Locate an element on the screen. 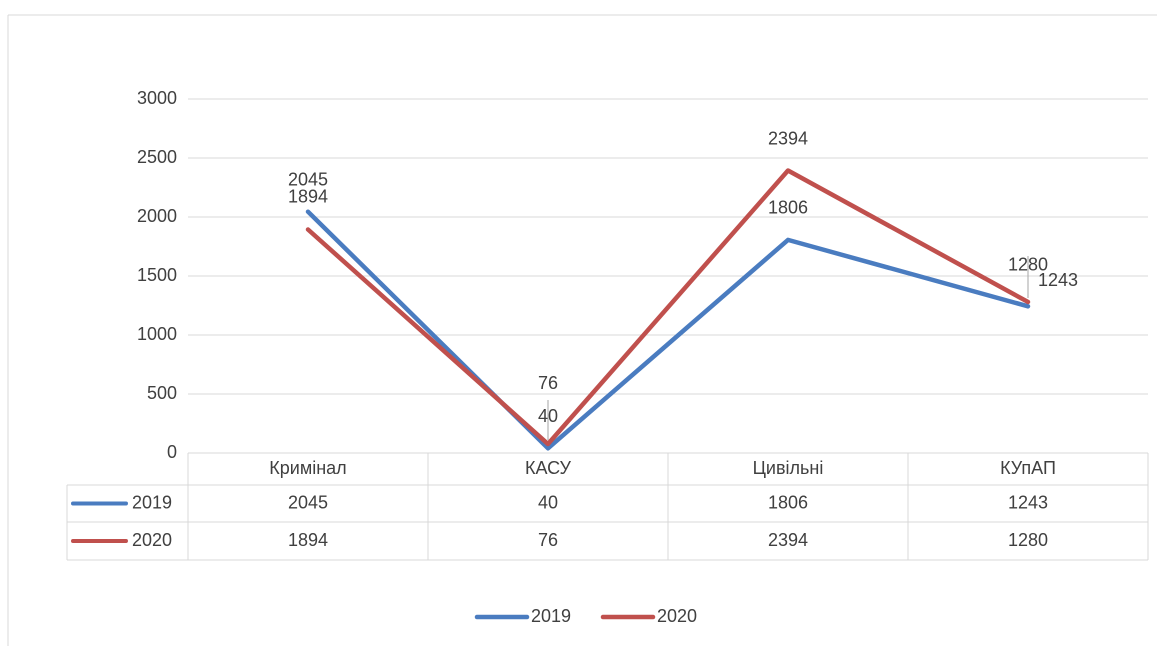 This screenshot has width=1157, height=651. table-series-name: 2019 is located at coordinates (152, 502).